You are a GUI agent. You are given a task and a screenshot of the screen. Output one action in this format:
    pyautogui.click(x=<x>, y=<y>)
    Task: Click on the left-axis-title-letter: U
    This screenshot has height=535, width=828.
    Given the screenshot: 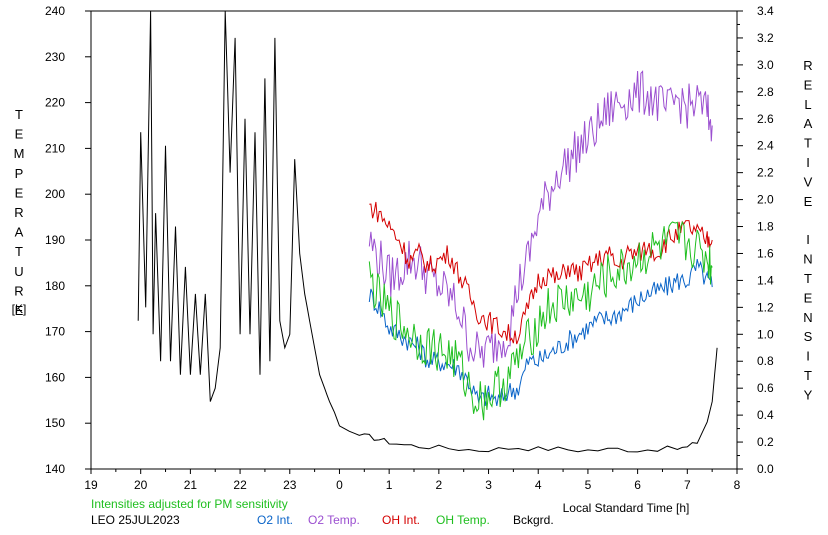 What is the action you would take?
    pyautogui.click(x=18, y=271)
    